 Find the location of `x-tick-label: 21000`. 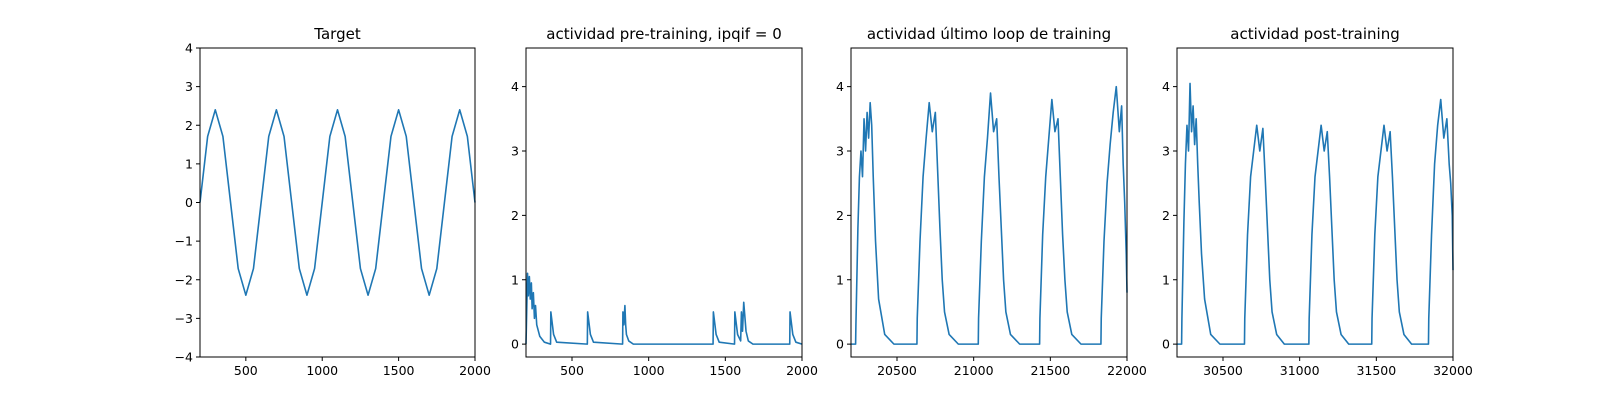

x-tick-label: 21000 is located at coordinates (974, 370).